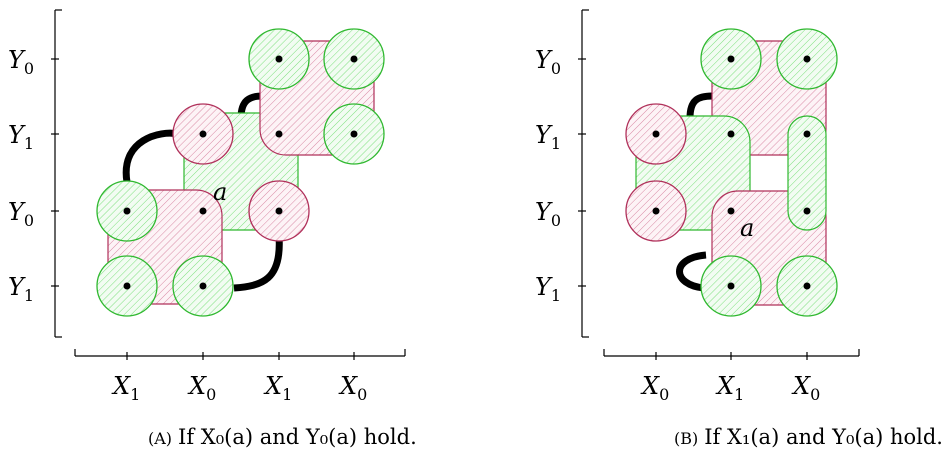 This screenshot has width=952, height=458. Describe the element at coordinates (548, 175) in the screenshot. I see `panel-b-y-labels: Y0 Y1 Y0 Y1` at that location.